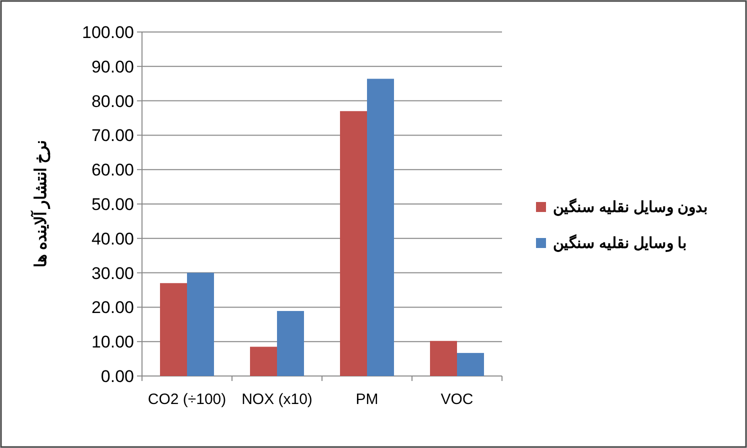 The image size is (747, 448). What do you see at coordinates (367, 399) in the screenshot?
I see `x-tick-label: PM` at bounding box center [367, 399].